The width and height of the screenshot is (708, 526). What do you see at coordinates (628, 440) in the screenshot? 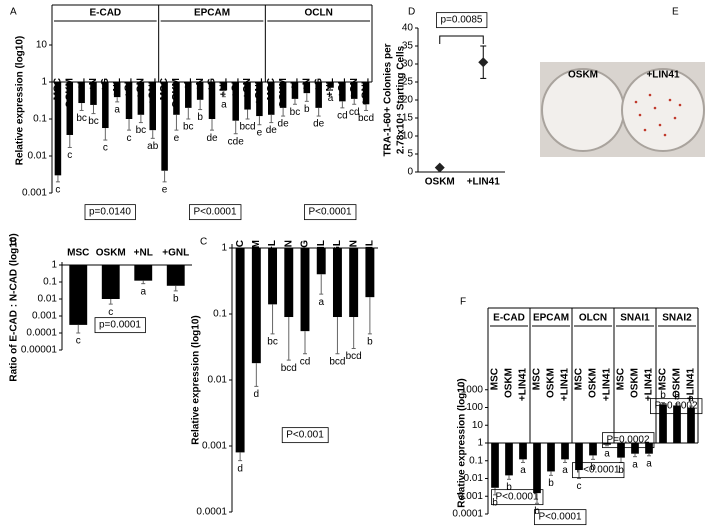
I see `p-value: P=0.0002` at bounding box center [628, 440].